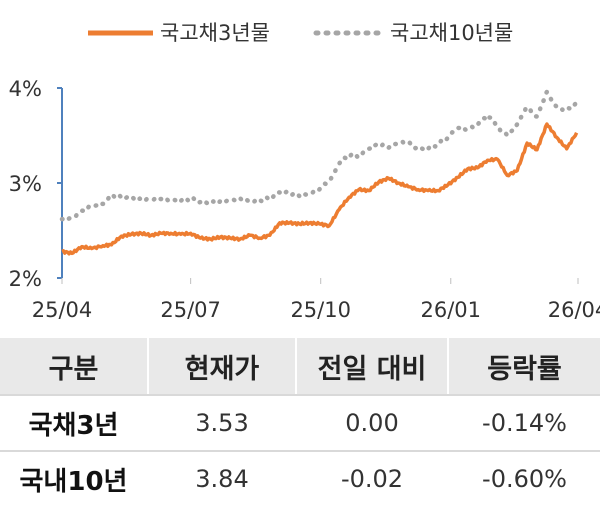 The image size is (600, 506). Describe the element at coordinates (372, 423) in the screenshot. I see `row-change: 0.00` at that location.